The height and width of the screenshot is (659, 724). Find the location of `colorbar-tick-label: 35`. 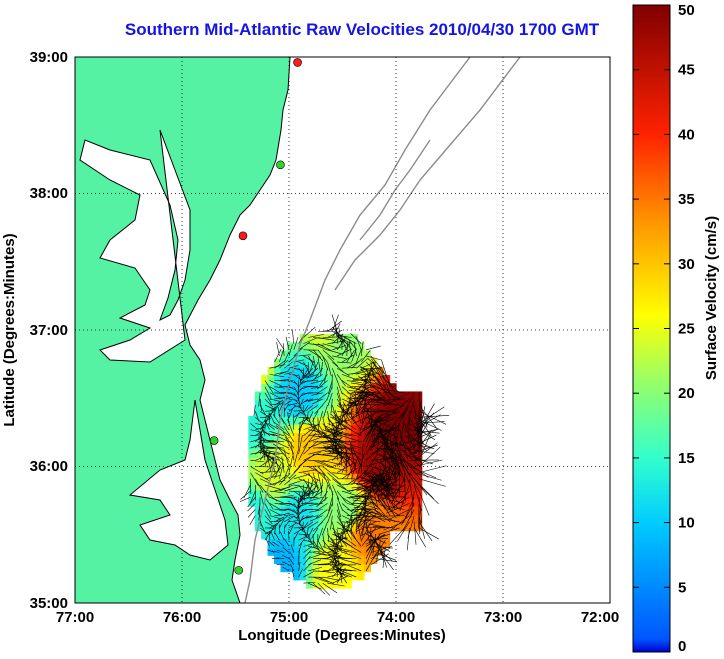

colorbar-tick-label: 35 is located at coordinates (686, 199).